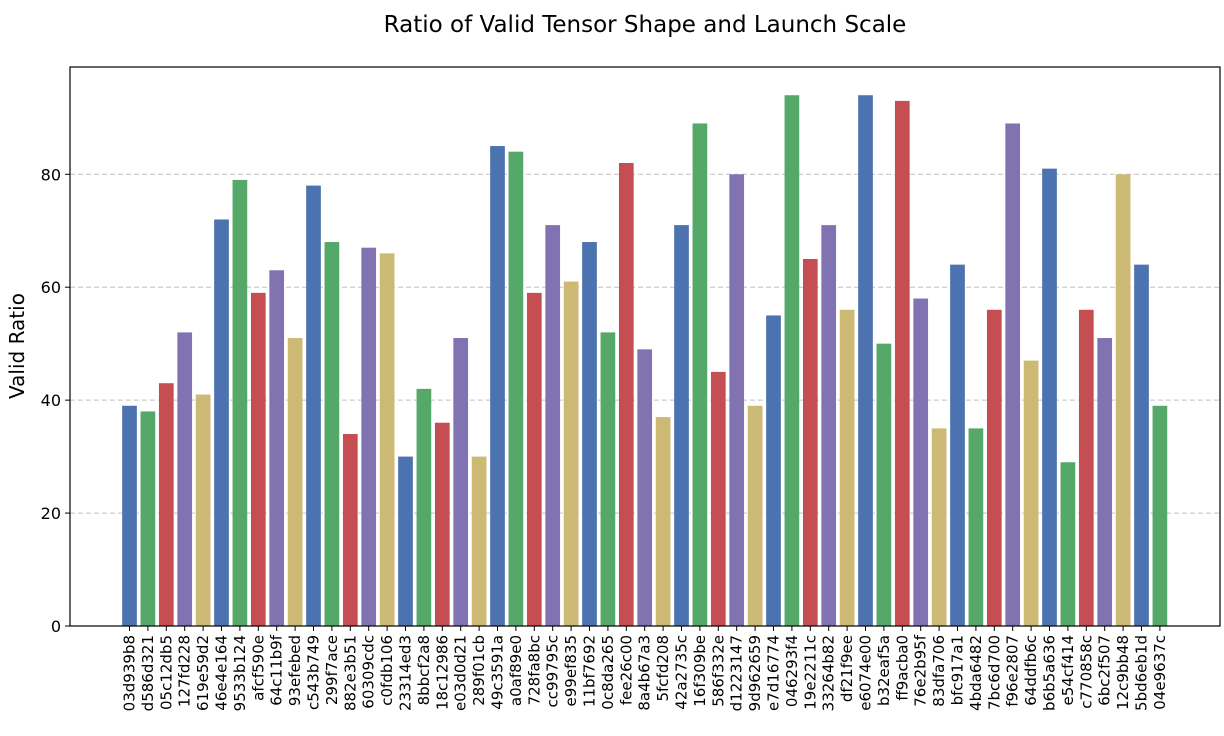 The width and height of the screenshot is (1224, 736). What do you see at coordinates (17, 346) in the screenshot?
I see `y-axis-label: Valid Ratio` at bounding box center [17, 346].